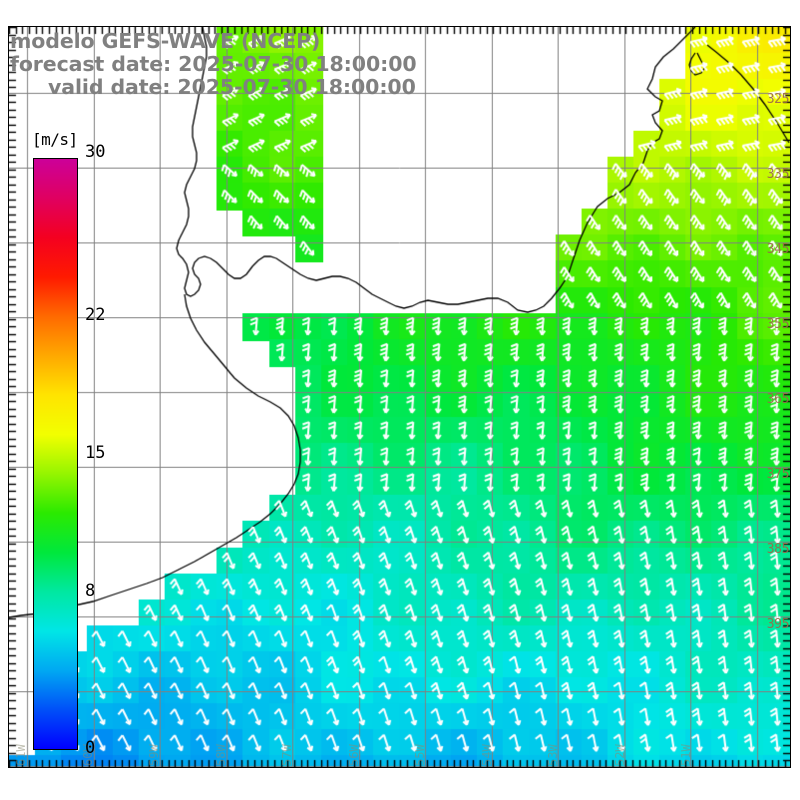 This screenshot has width=800, height=800. What do you see at coordinates (90, 591) in the screenshot?
I see `colorbar-tick-8: 8` at bounding box center [90, 591].